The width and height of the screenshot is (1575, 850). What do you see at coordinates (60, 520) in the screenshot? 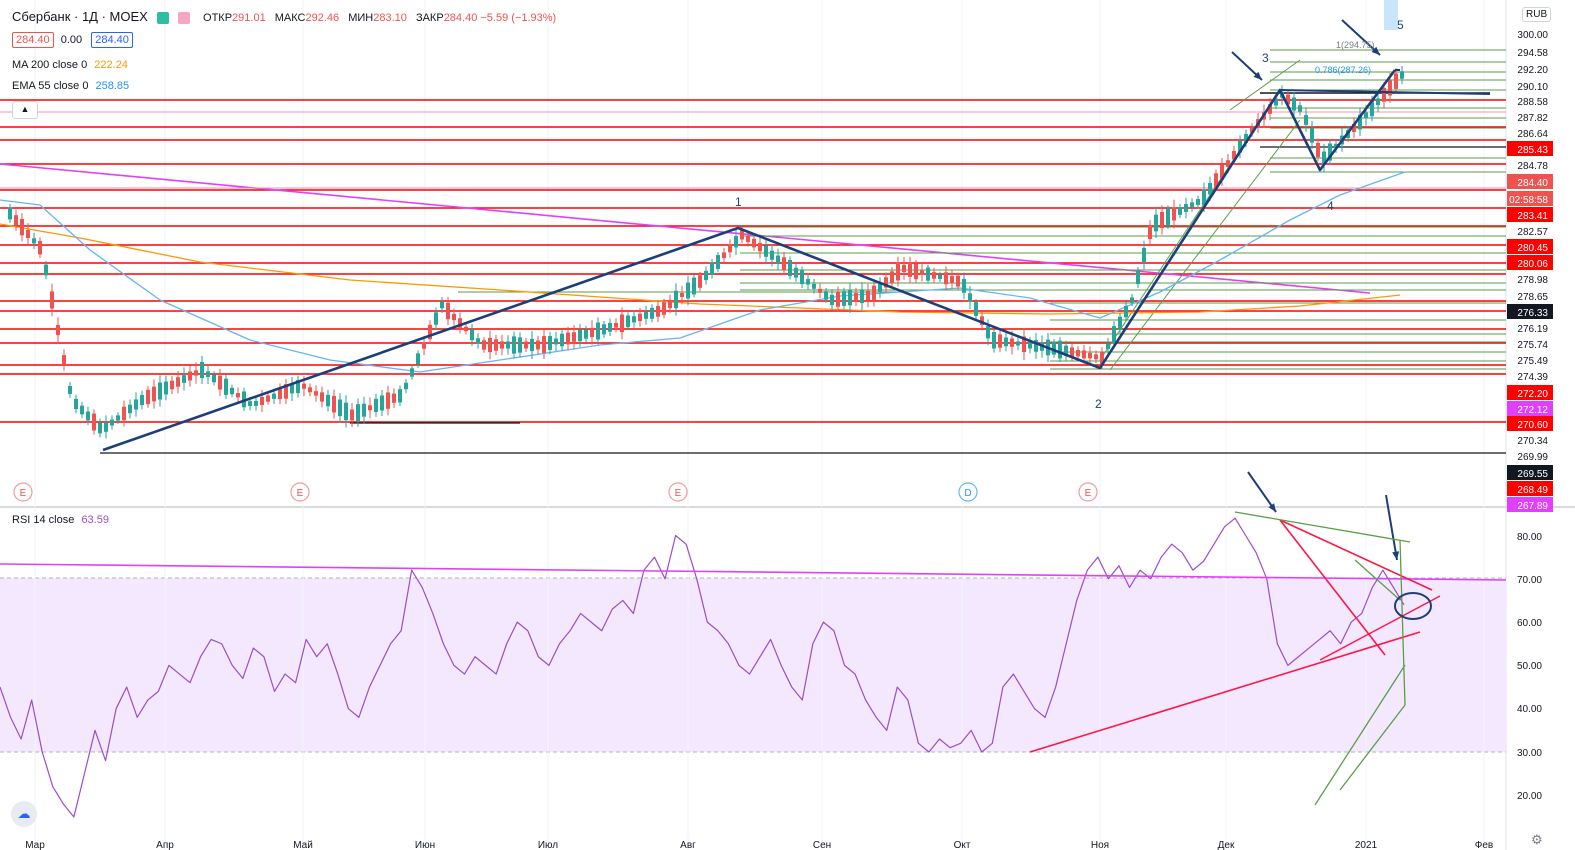
I see `rsi-legend: RSI 14 close 63.59` at bounding box center [60, 520].